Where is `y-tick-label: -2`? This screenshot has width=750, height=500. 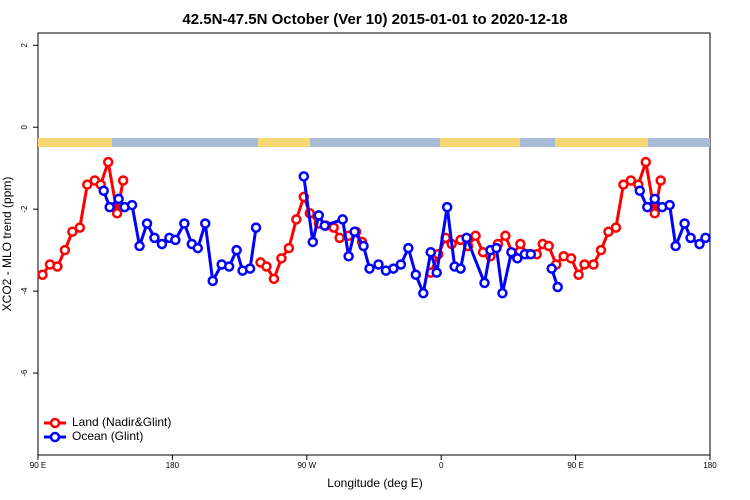 y-tick-label: -2 is located at coordinates (24, 209).